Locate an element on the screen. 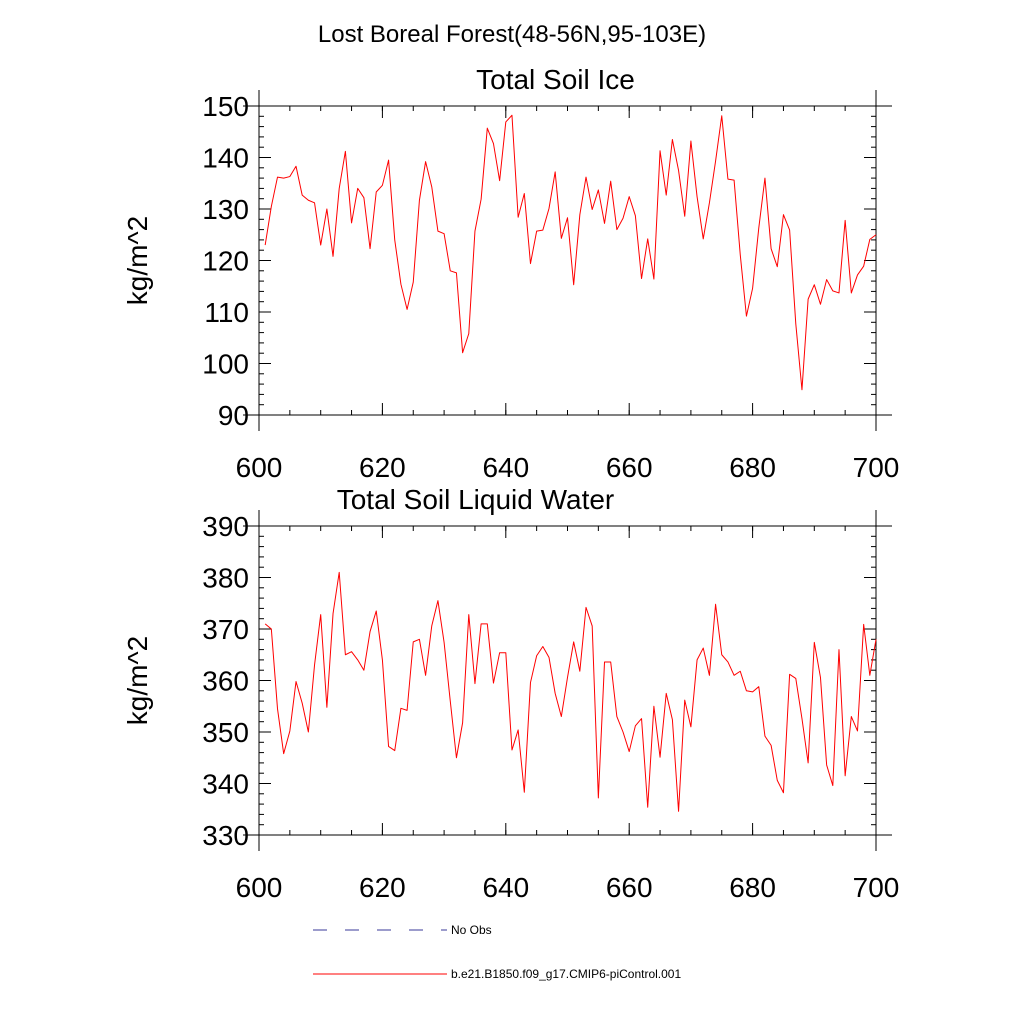 The width and height of the screenshot is (1024, 1024). y-tick-label: 110 is located at coordinates (226, 312).